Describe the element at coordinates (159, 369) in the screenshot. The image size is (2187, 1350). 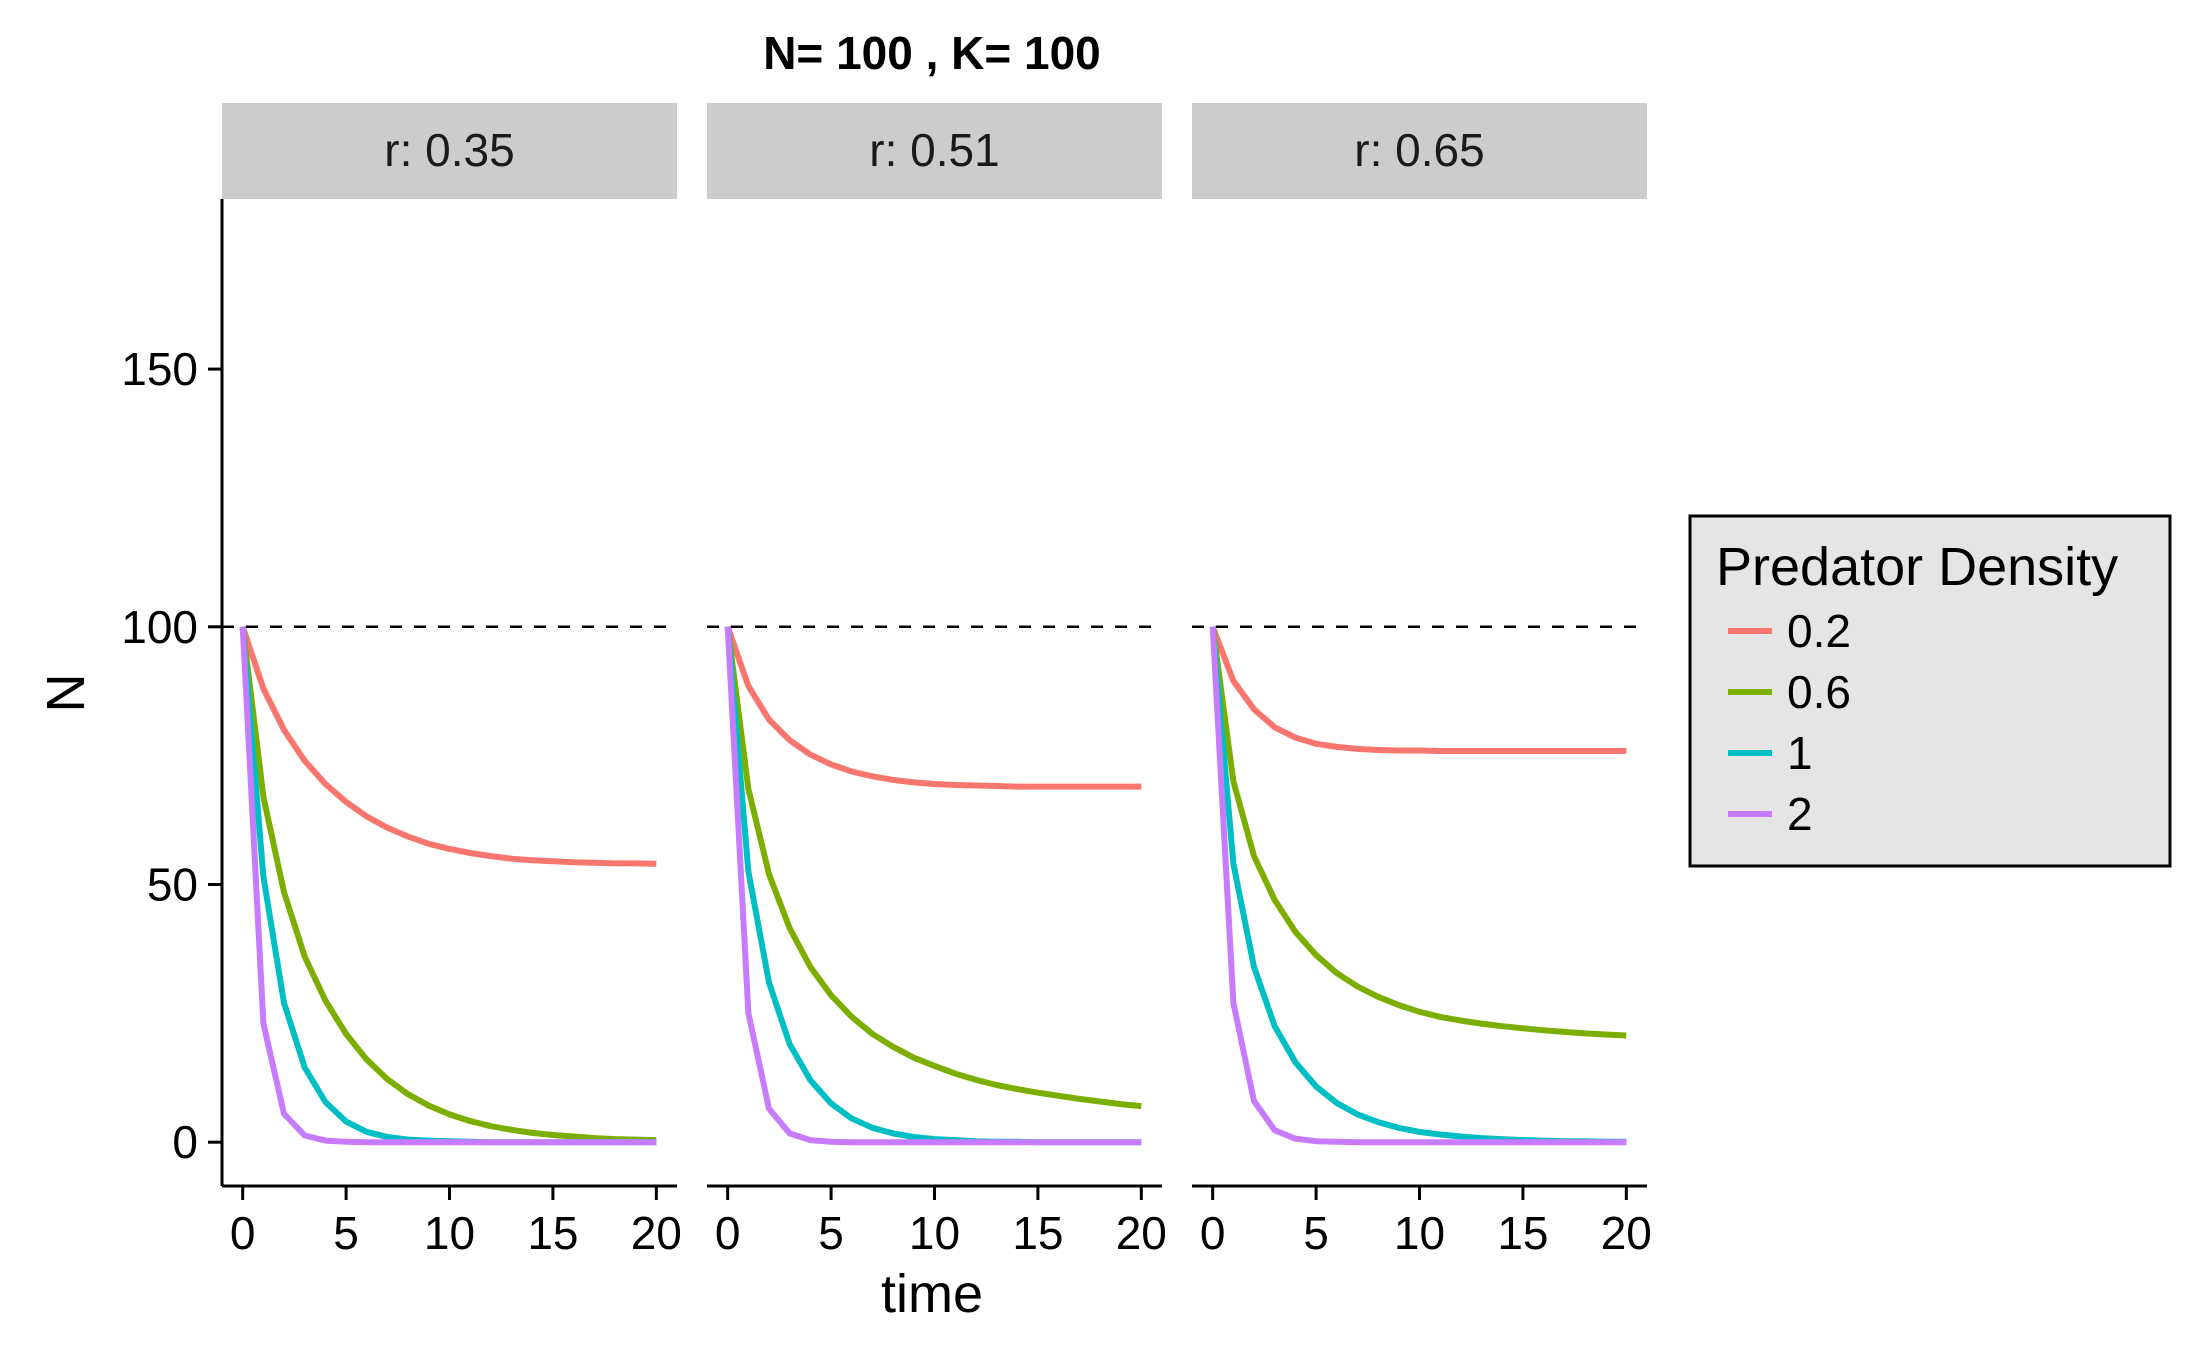
I see `y-tick-label: 150` at that location.